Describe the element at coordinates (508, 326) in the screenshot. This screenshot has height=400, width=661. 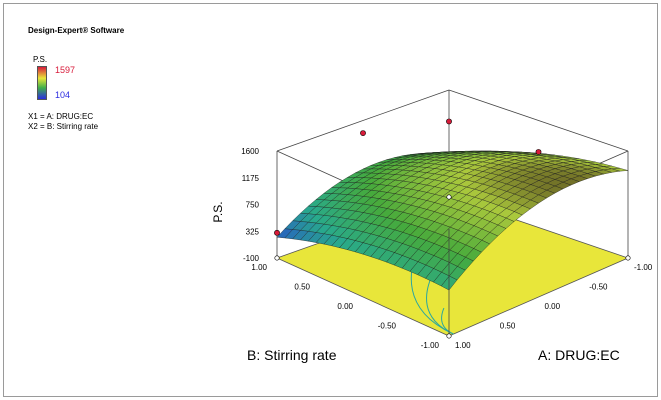
I see `x-tick-label: 0.50` at that location.